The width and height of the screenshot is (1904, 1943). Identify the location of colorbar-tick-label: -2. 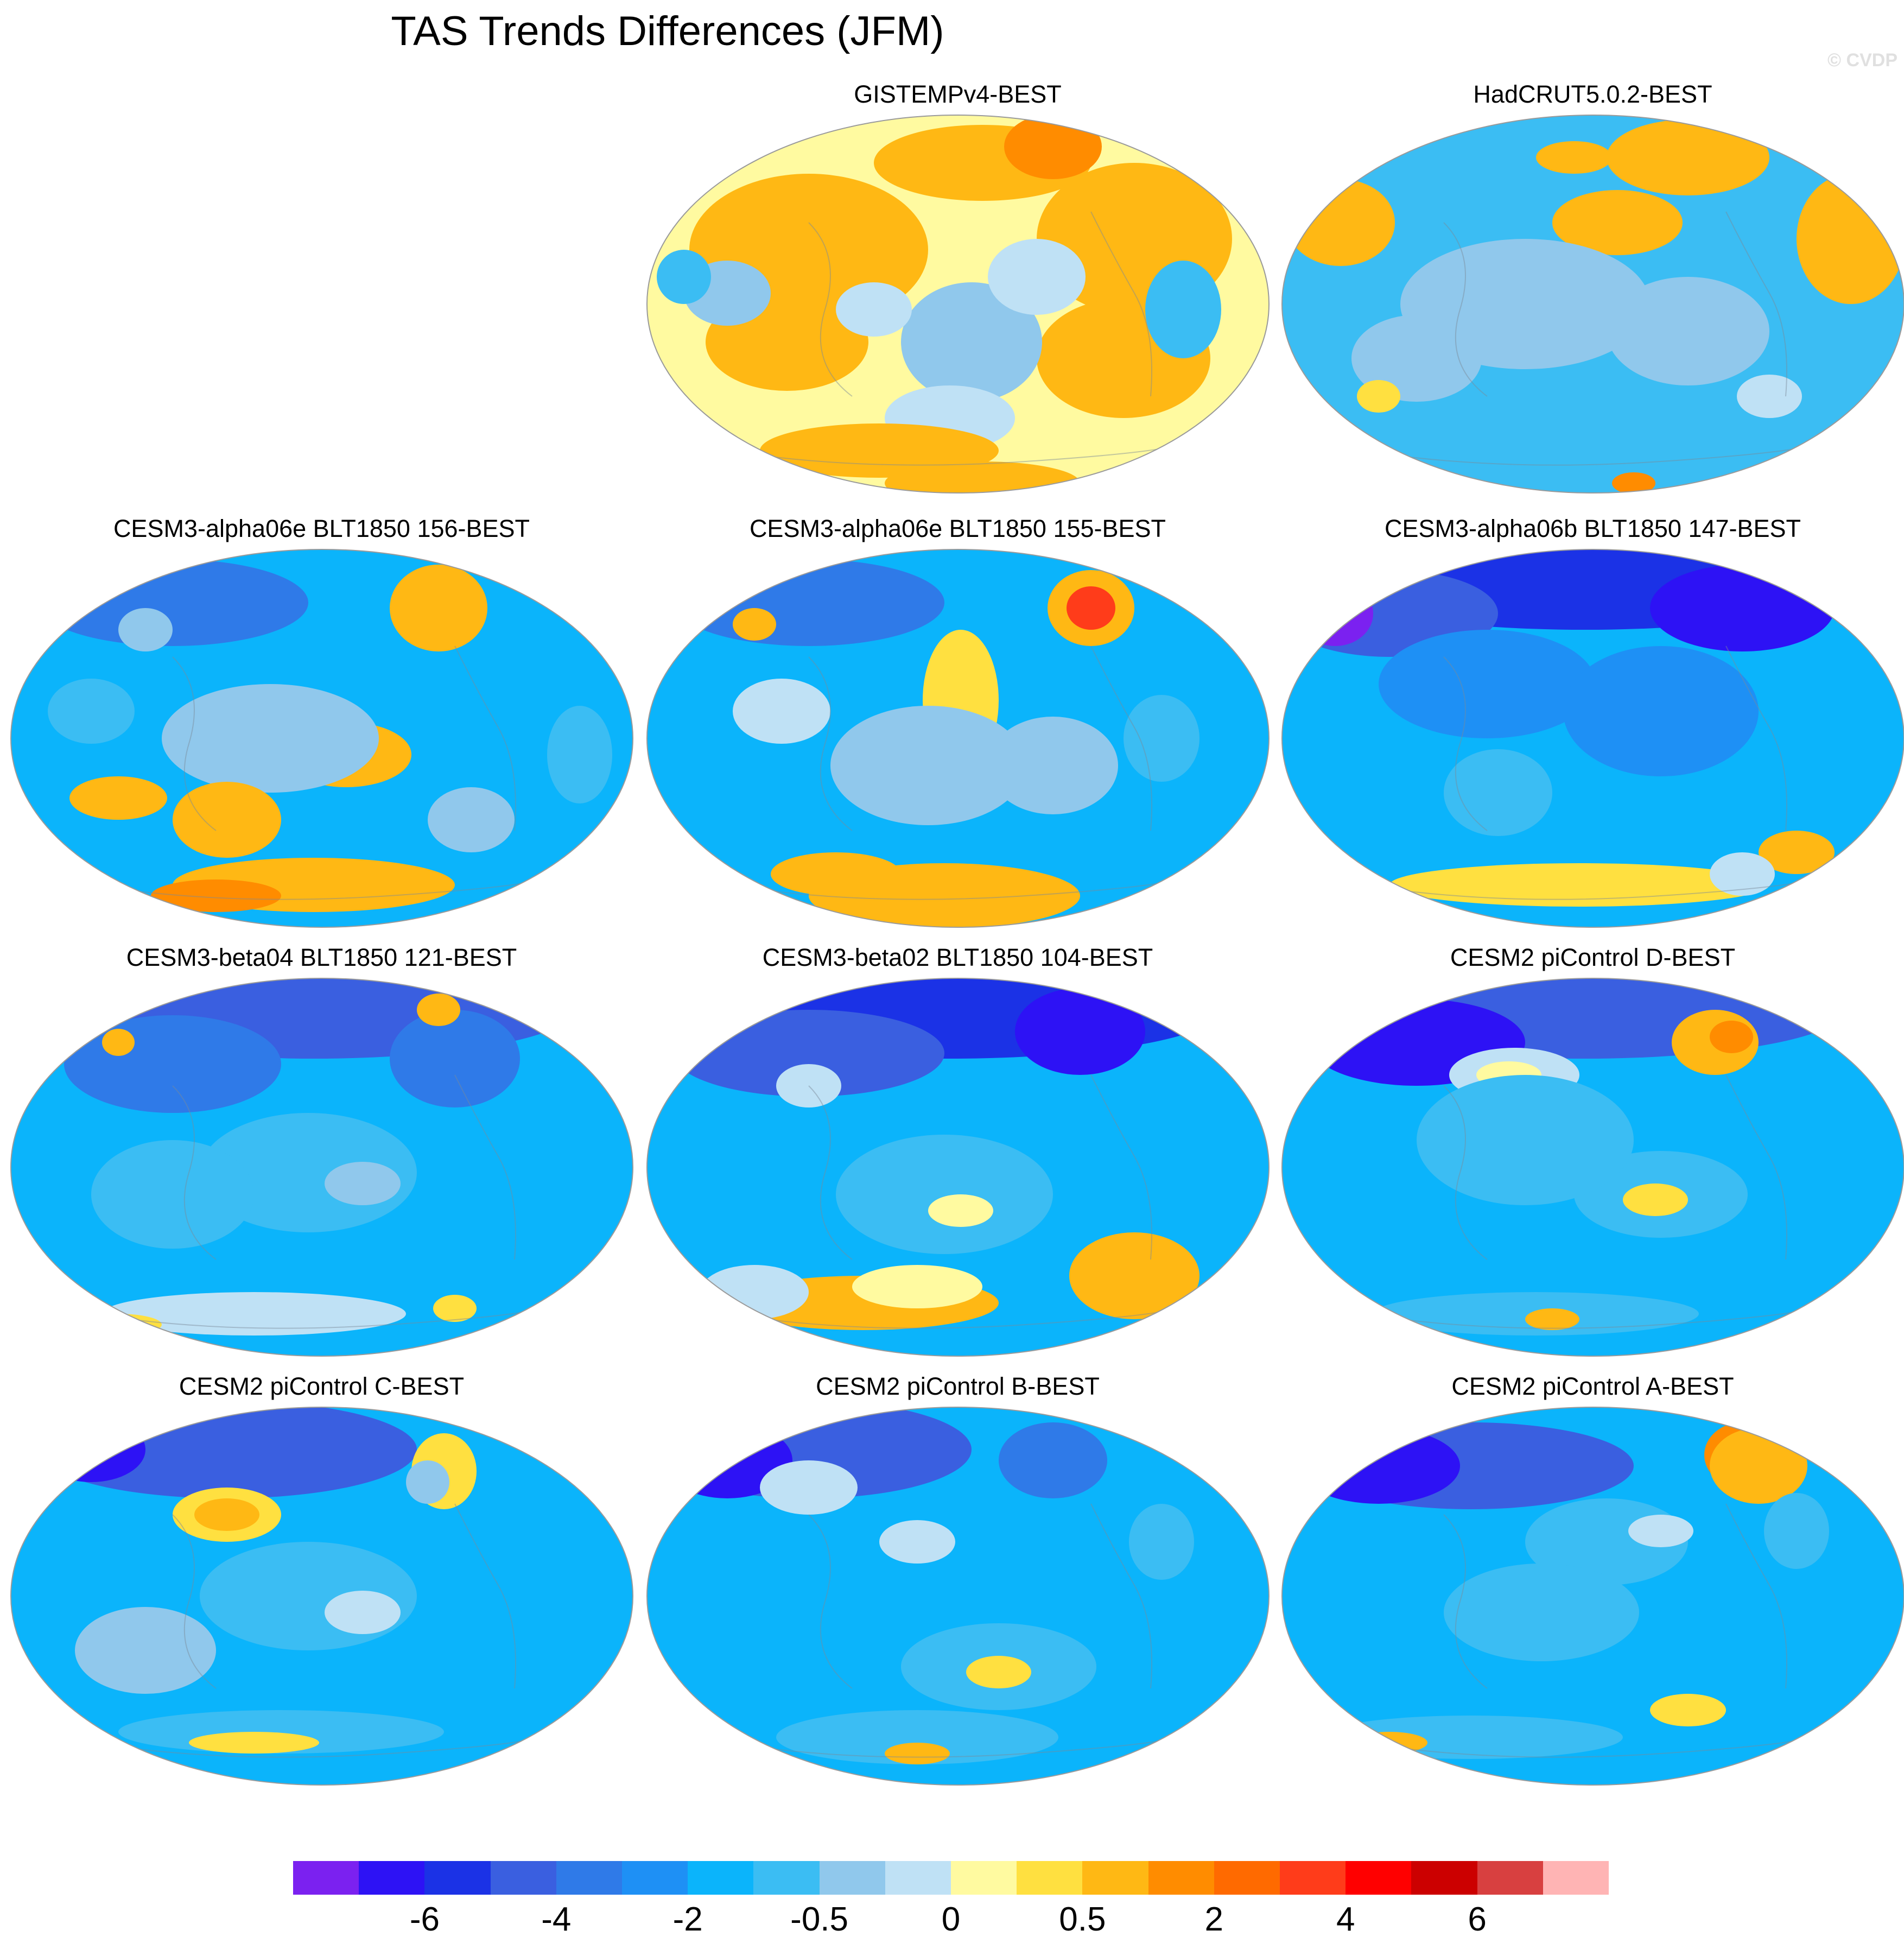
(687, 1920).